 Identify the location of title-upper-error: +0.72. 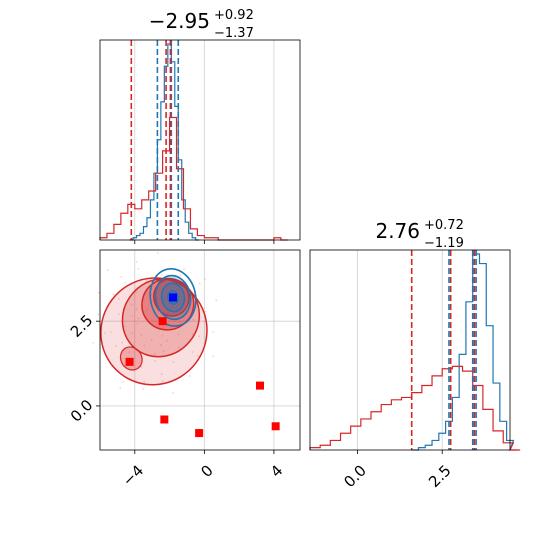
(444, 225).